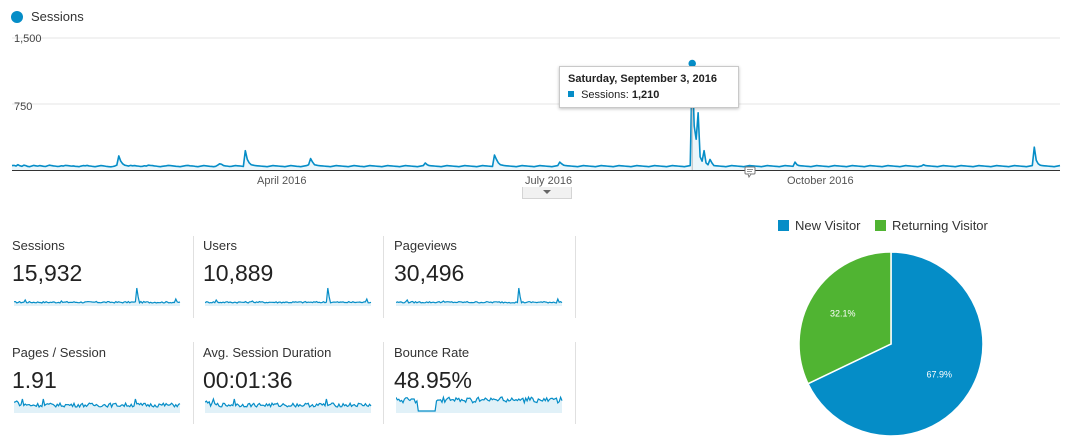 The image size is (1066, 442). Describe the element at coordinates (293, 279) in the screenshot. I see `metric-users: Users 10,889` at that location.